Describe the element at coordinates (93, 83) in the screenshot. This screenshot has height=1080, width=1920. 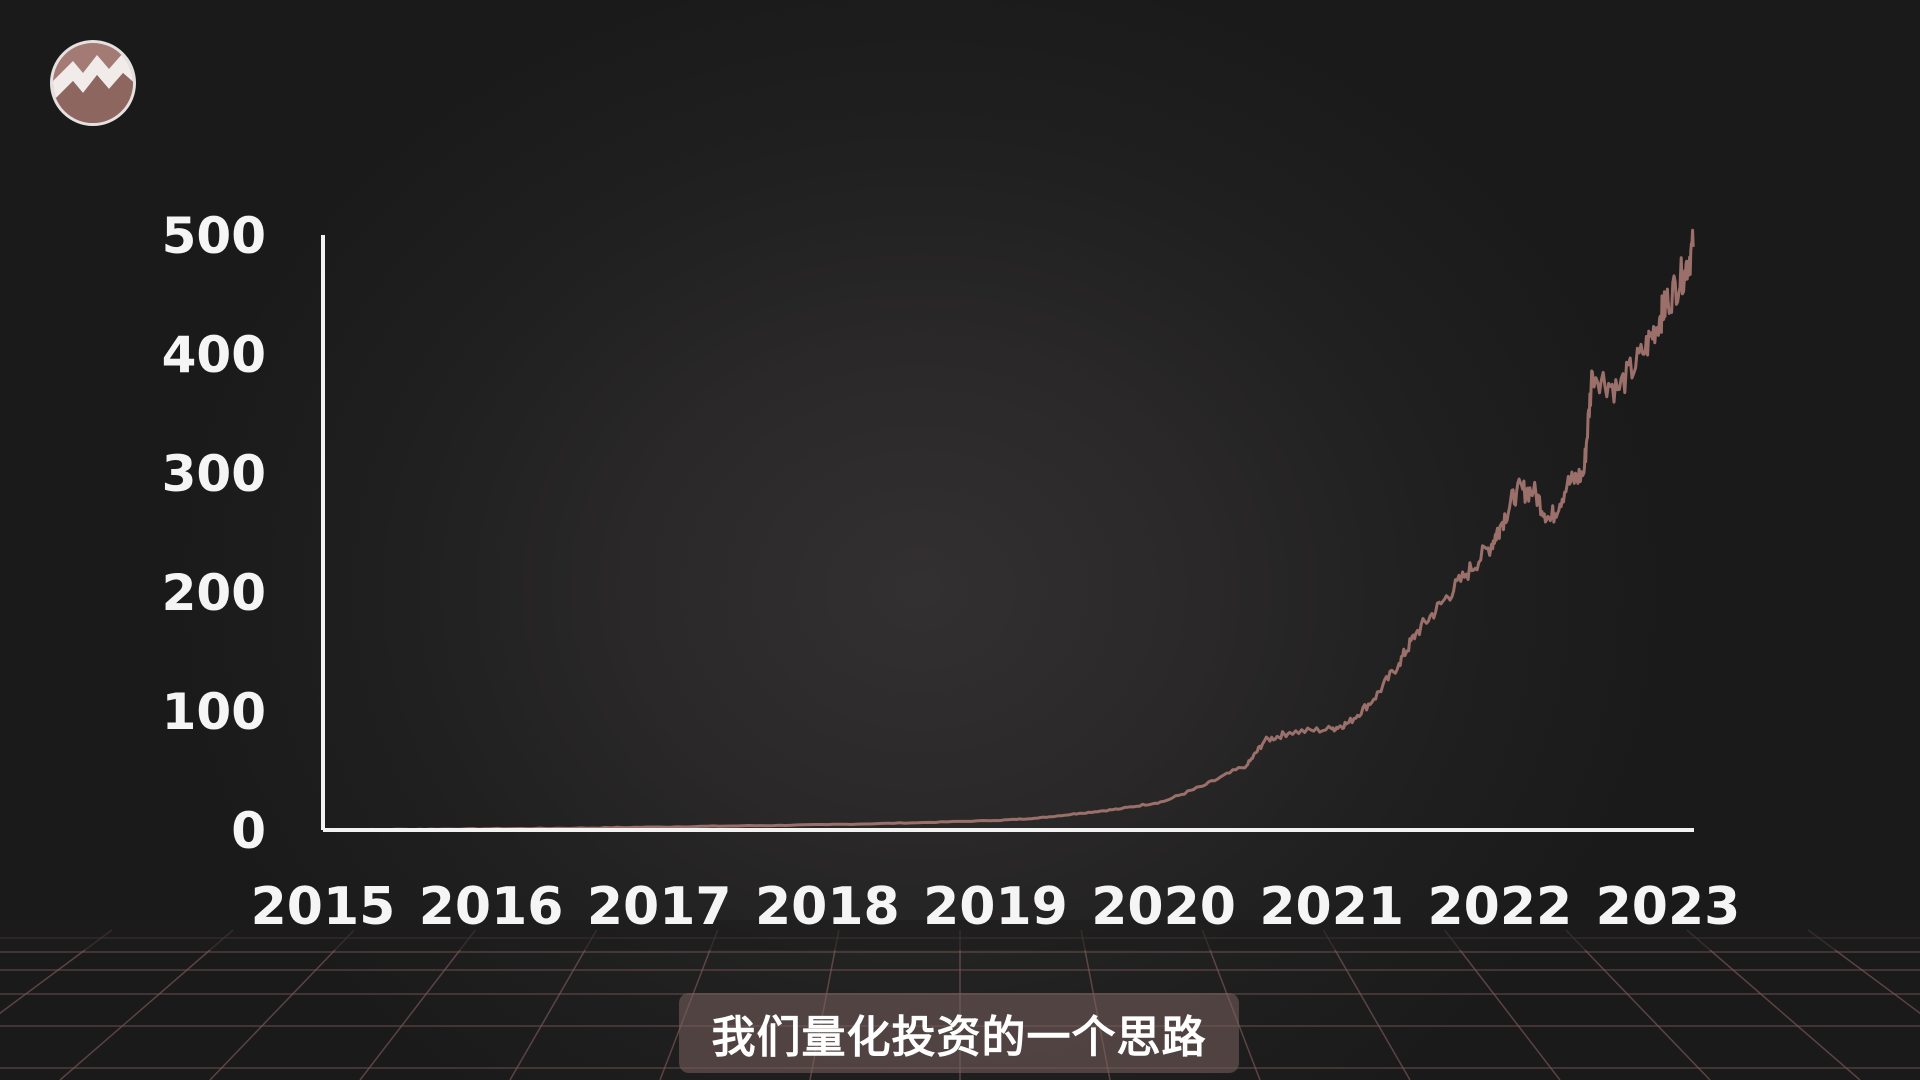
I see `logo-icon` at that location.